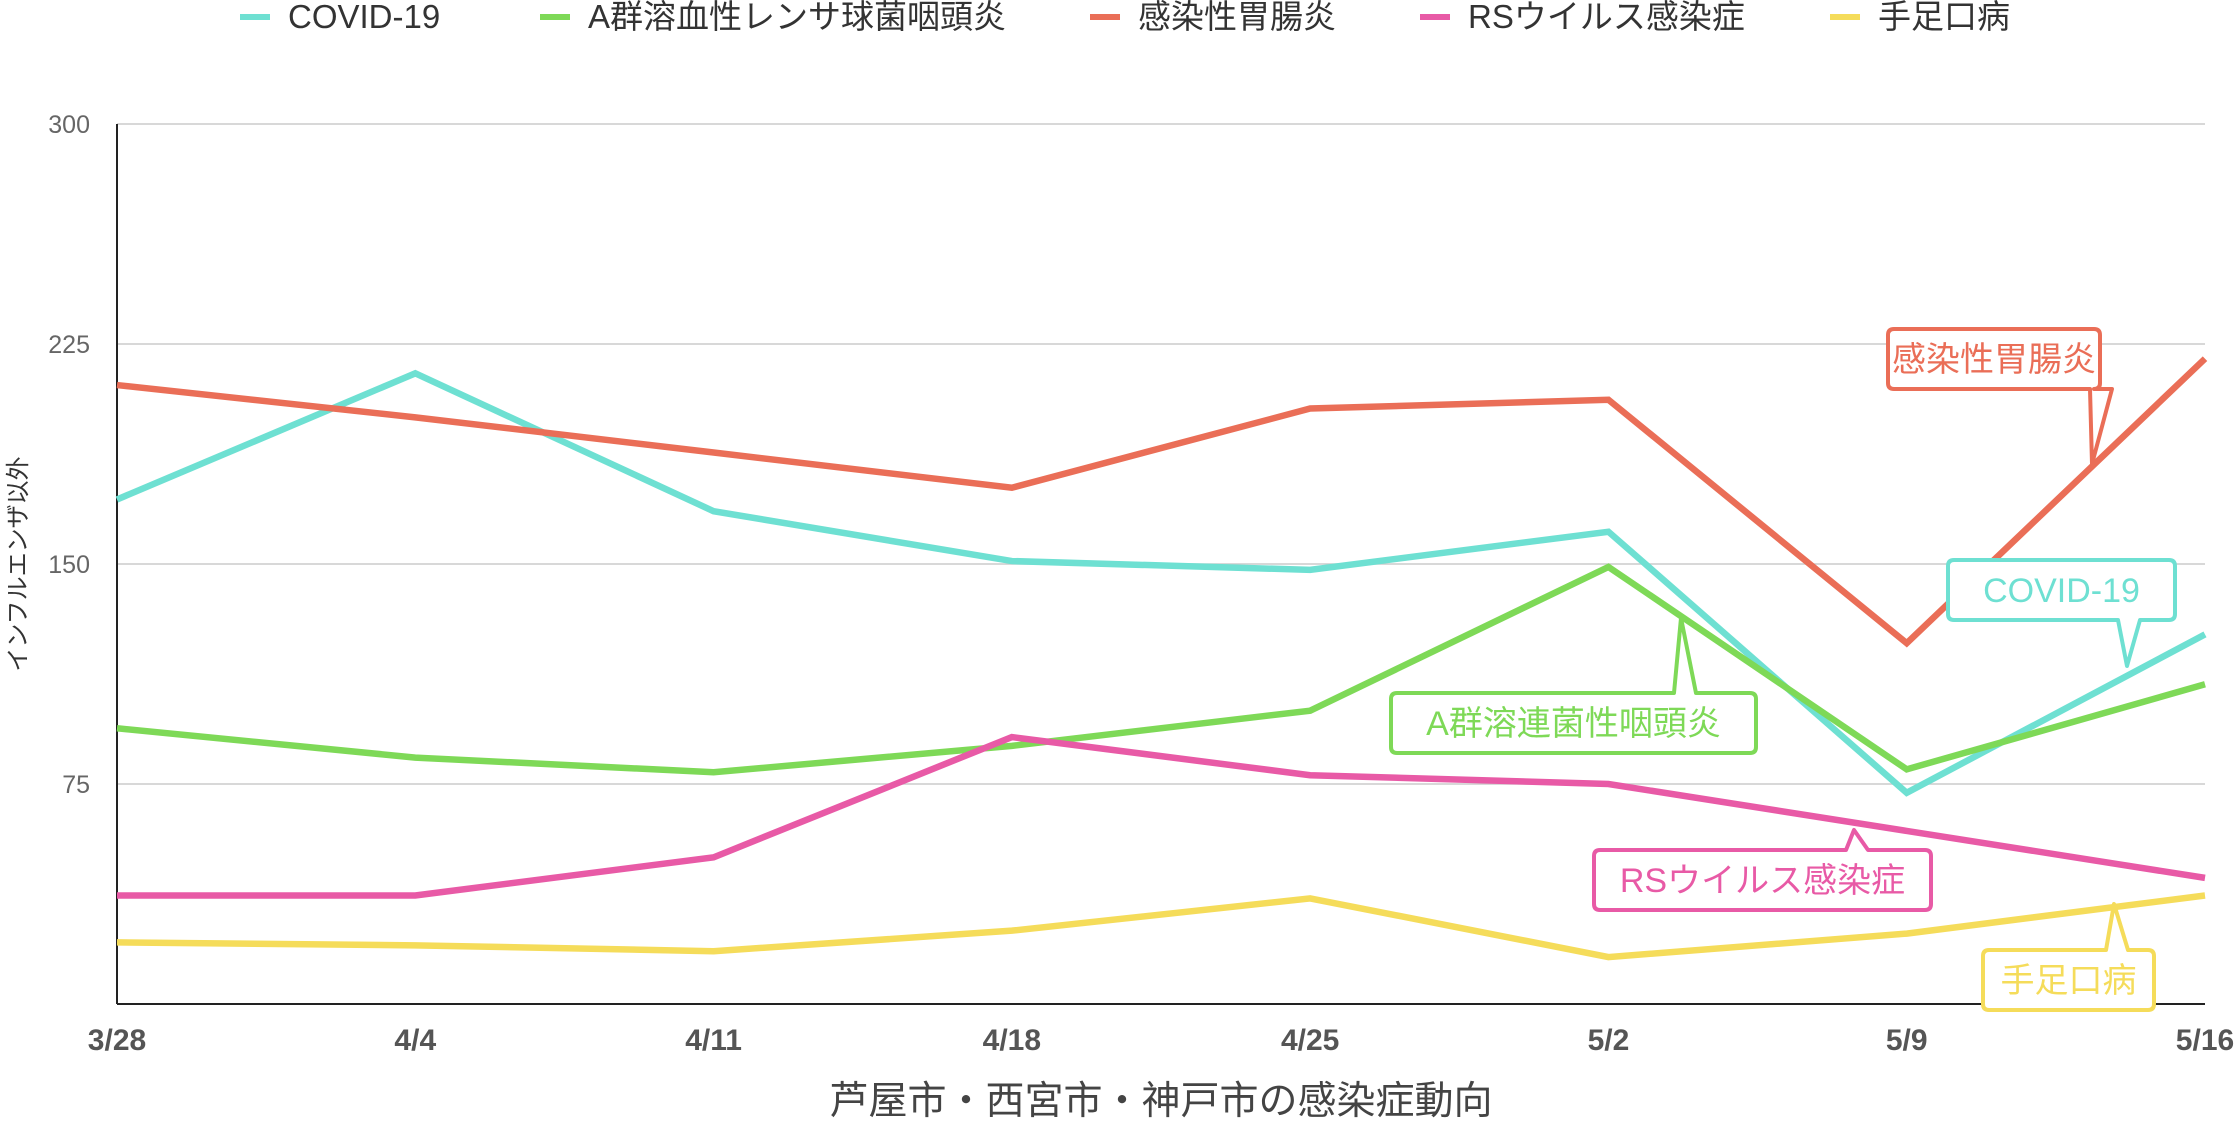 The width and height of the screenshot is (2240, 1135). What do you see at coordinates (76, 785) in the screenshot?
I see `y-tick-label: 75` at bounding box center [76, 785].